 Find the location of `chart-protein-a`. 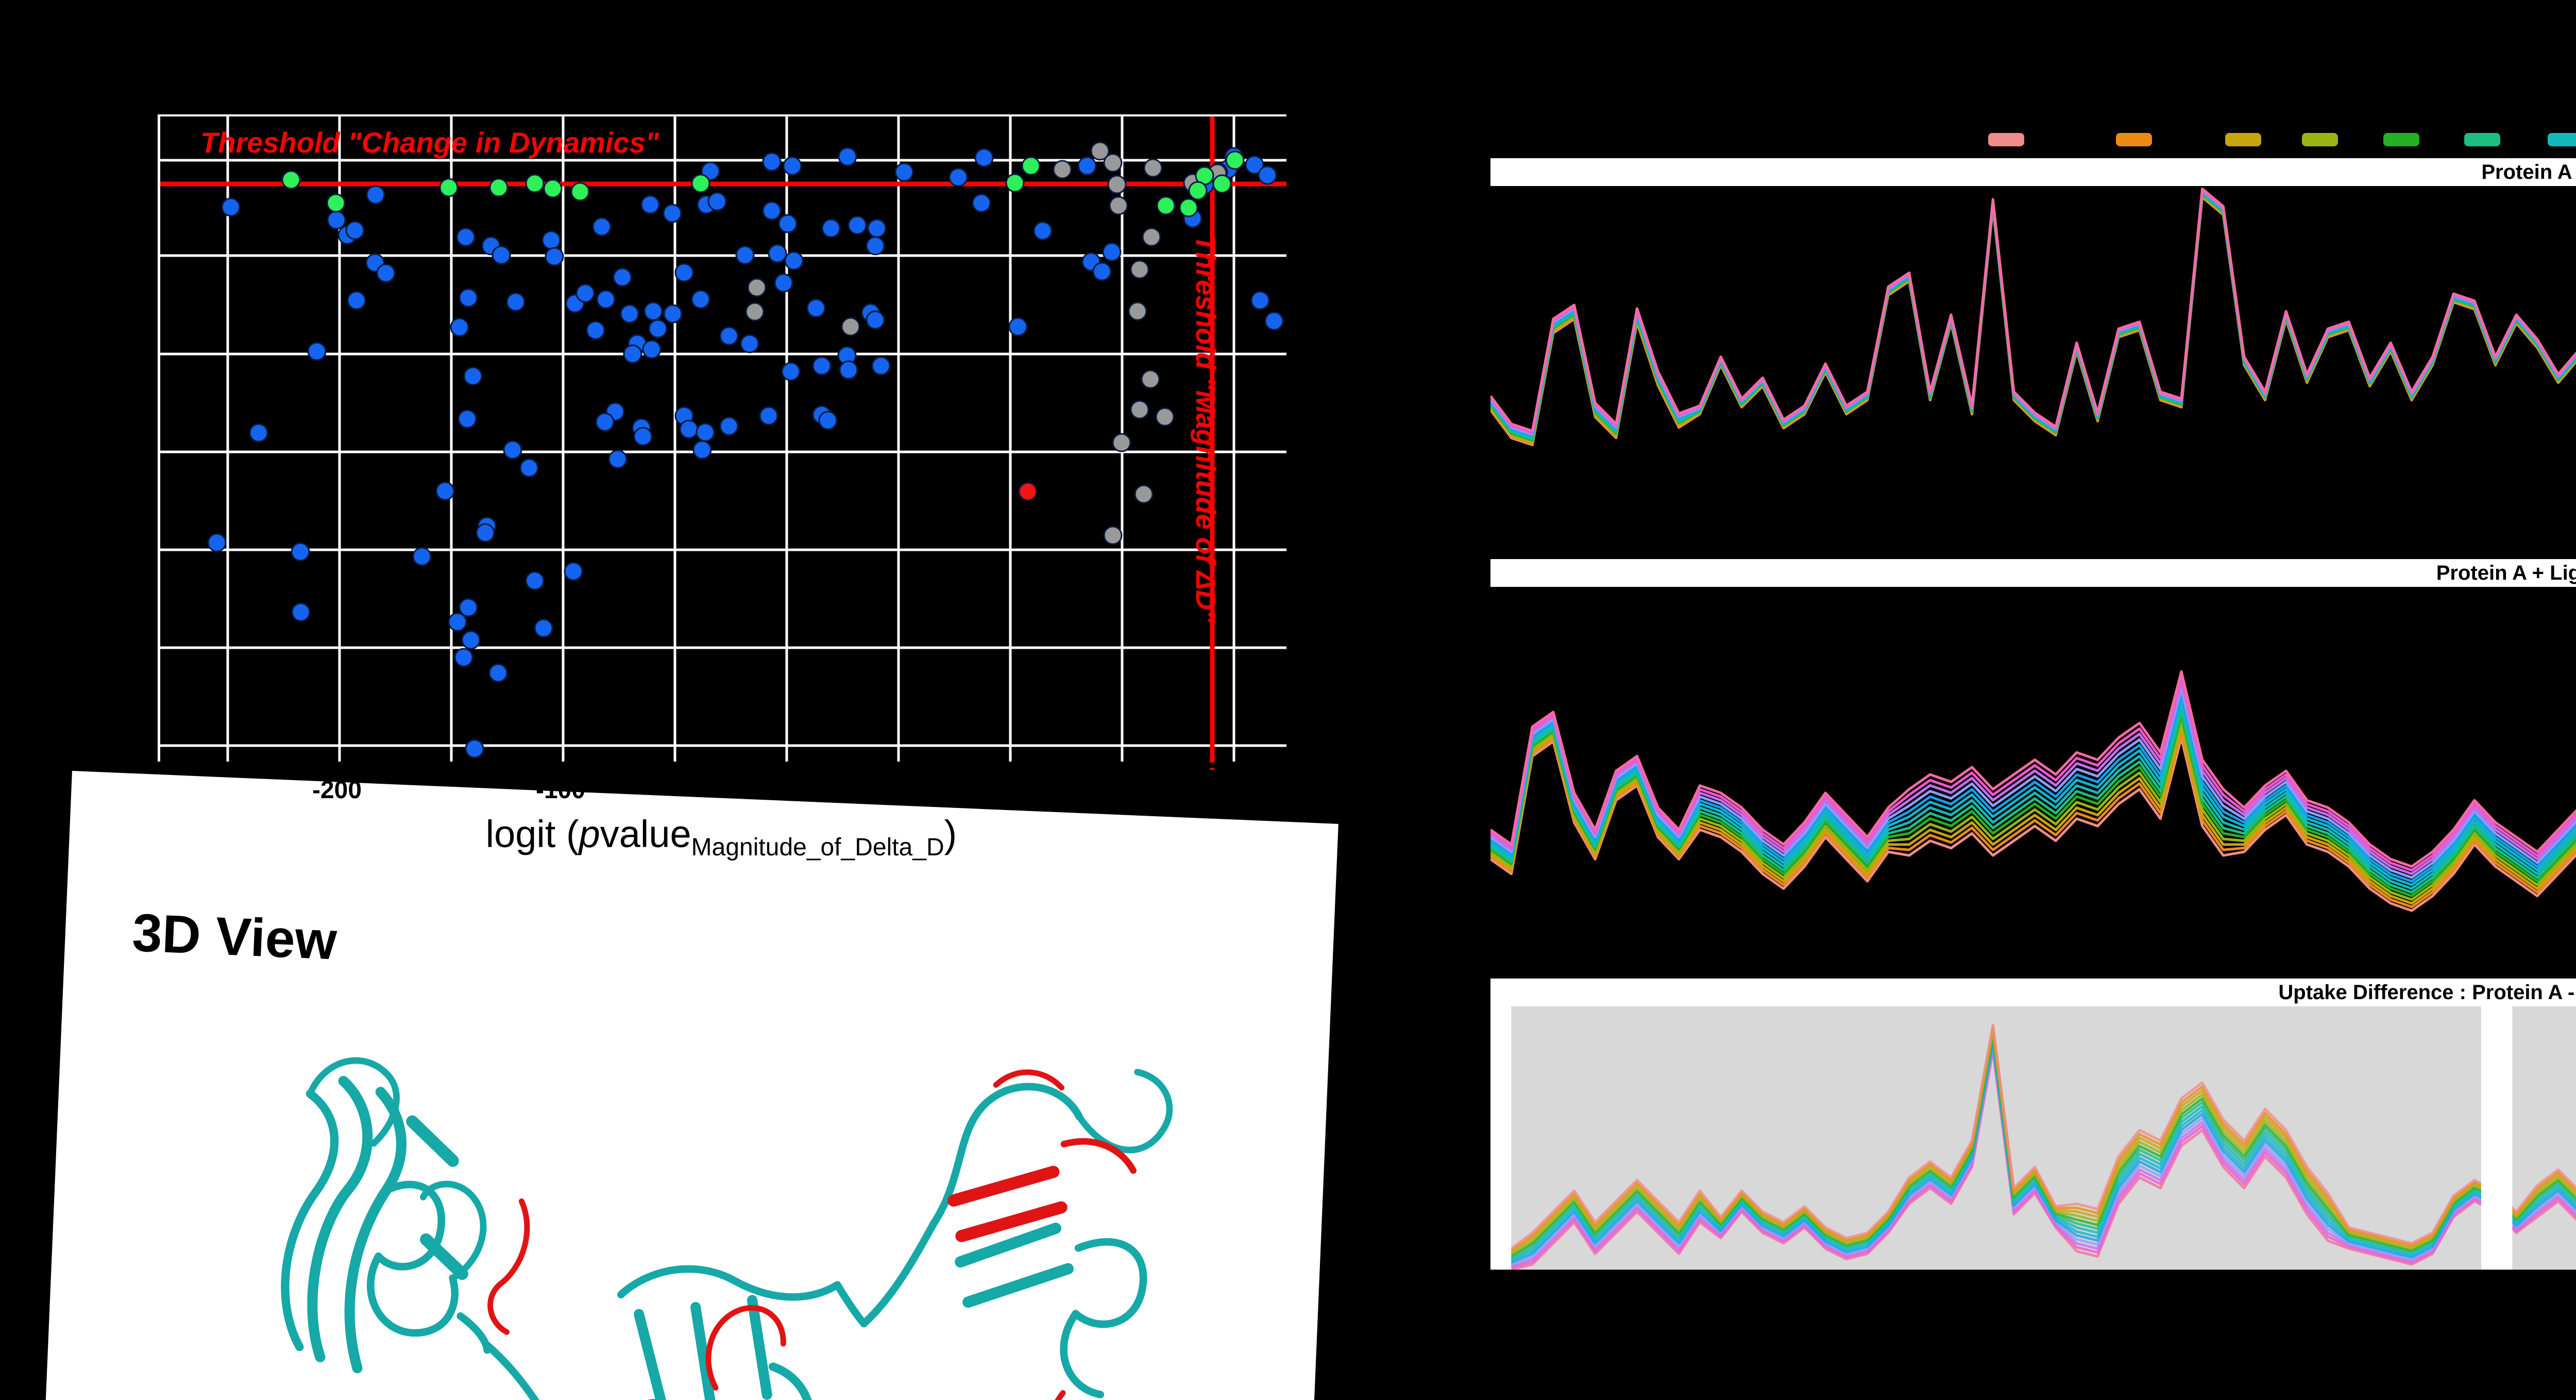

chart-protein-a is located at coordinates (2033, 361).